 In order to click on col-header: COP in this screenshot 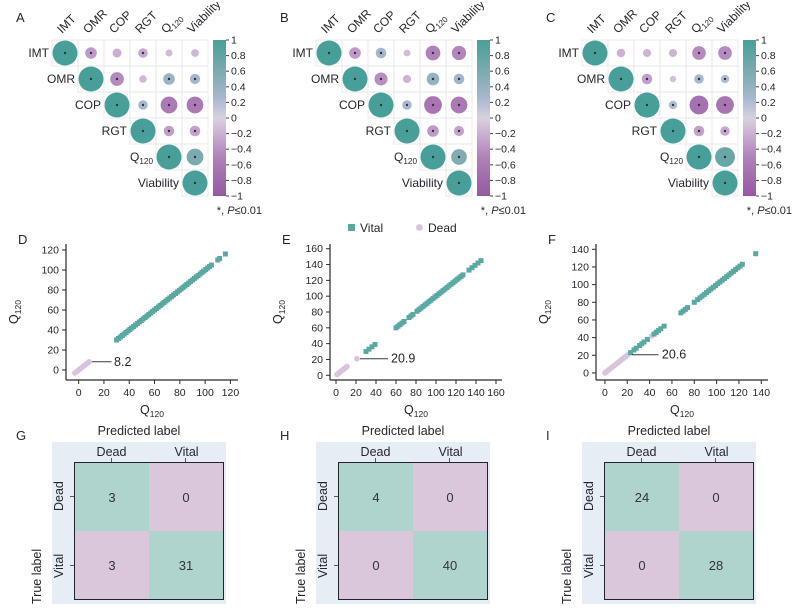, I will do `click(650, 22)`.